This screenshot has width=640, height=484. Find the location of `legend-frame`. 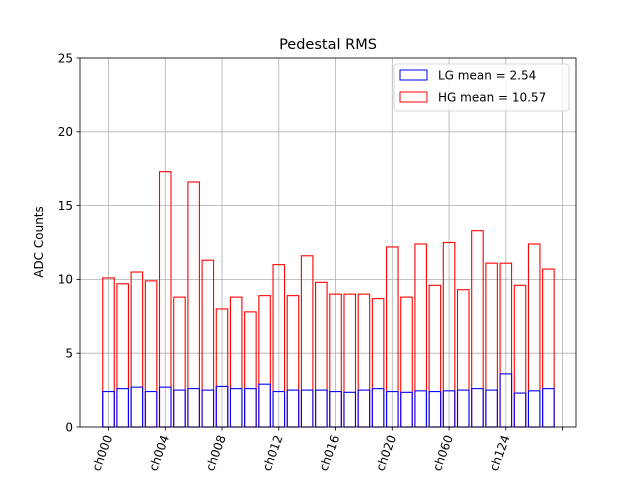

legend-frame is located at coordinates (481, 87).